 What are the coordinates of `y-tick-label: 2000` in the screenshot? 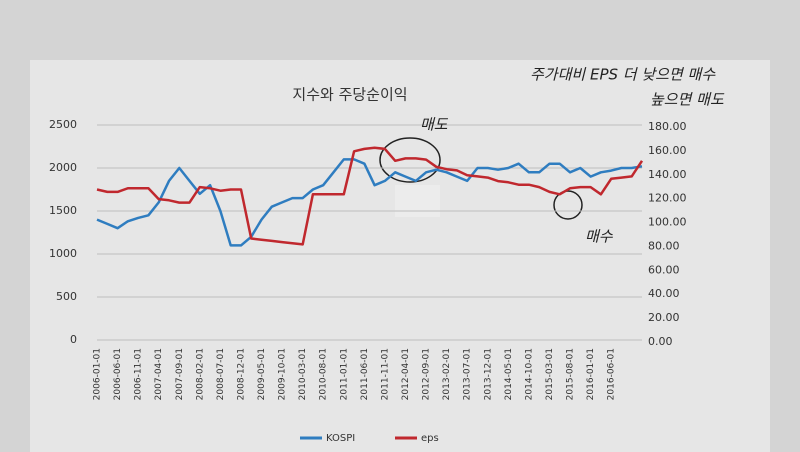 It's located at (63, 167).